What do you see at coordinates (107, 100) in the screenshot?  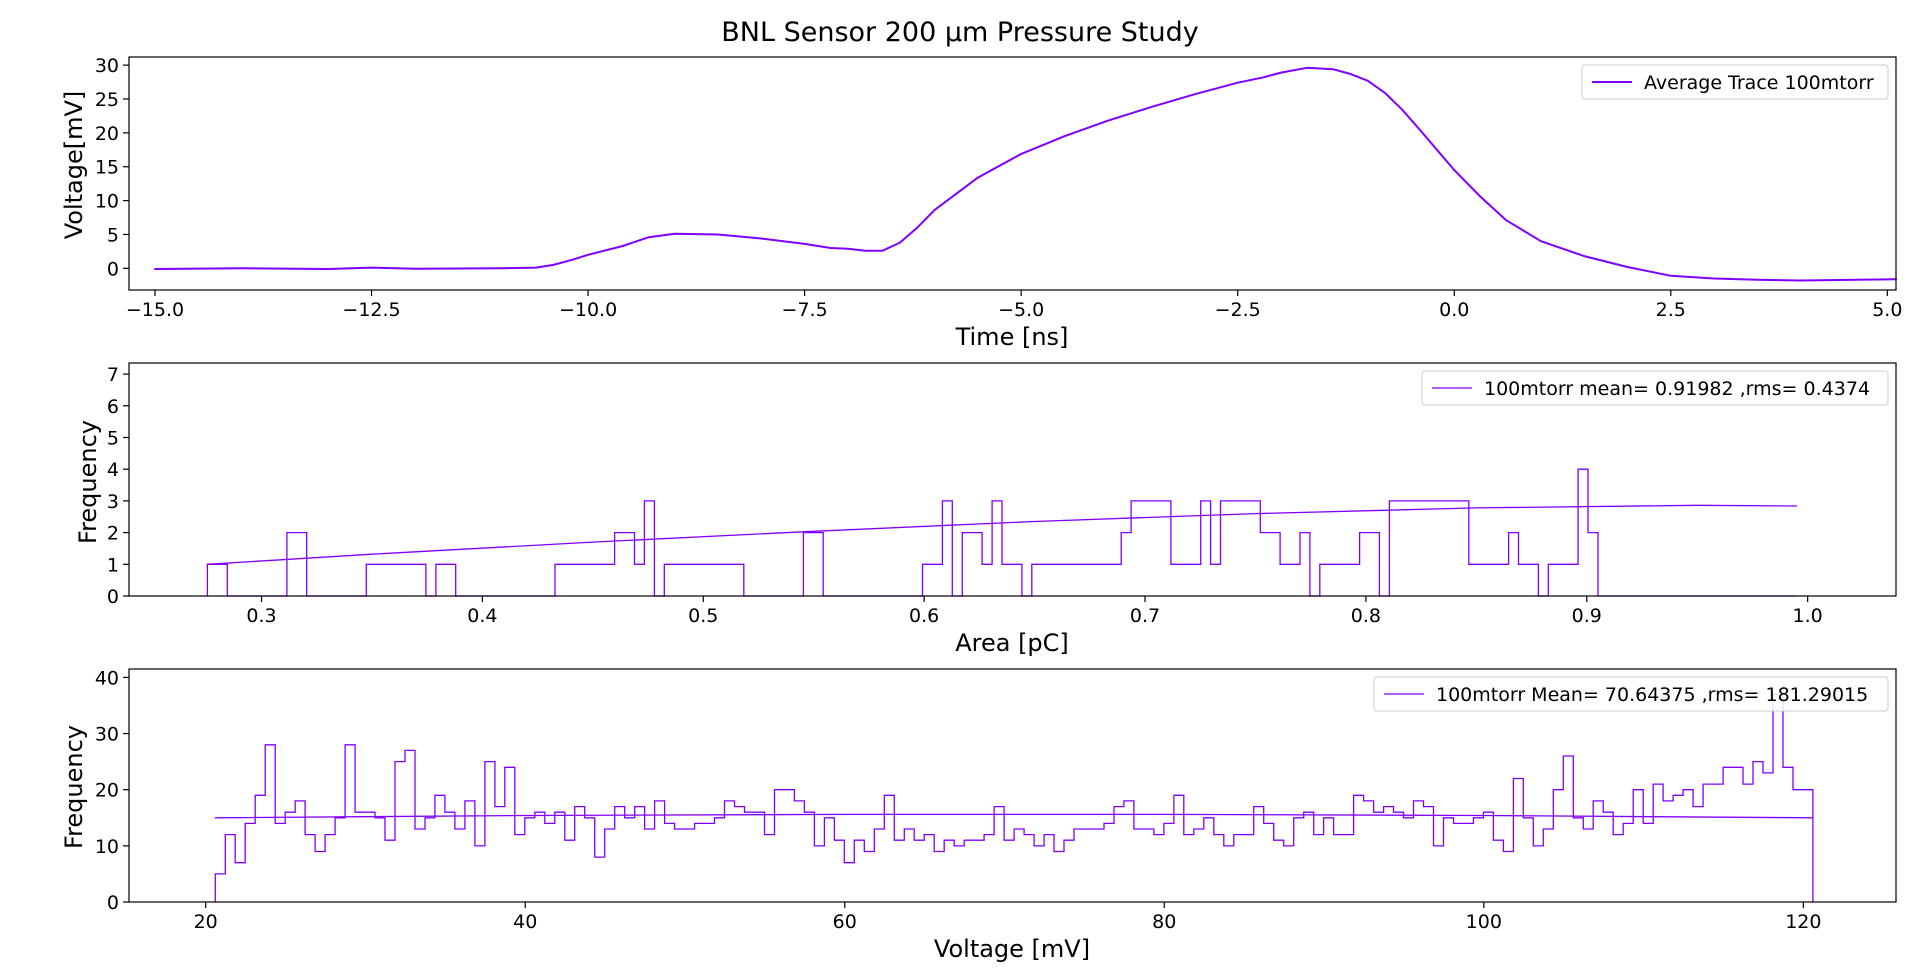 I see `trace-y-tick-label: 25` at bounding box center [107, 100].